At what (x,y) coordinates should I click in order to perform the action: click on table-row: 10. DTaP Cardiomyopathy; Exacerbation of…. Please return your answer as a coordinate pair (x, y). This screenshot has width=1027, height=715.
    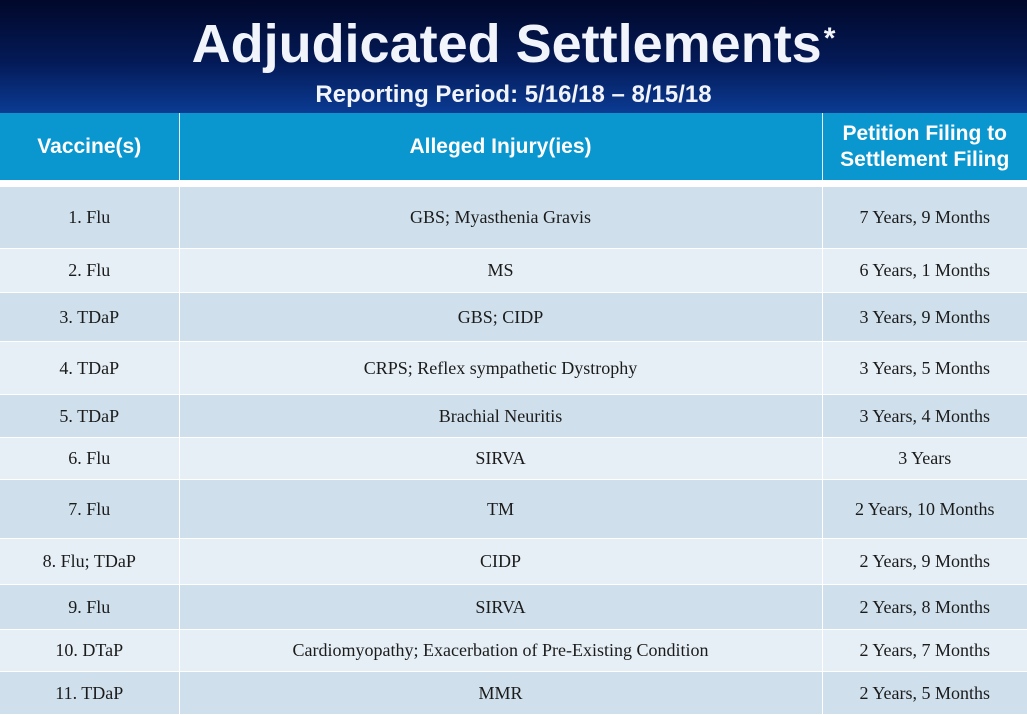
    Looking at the image, I should click on (513, 650).